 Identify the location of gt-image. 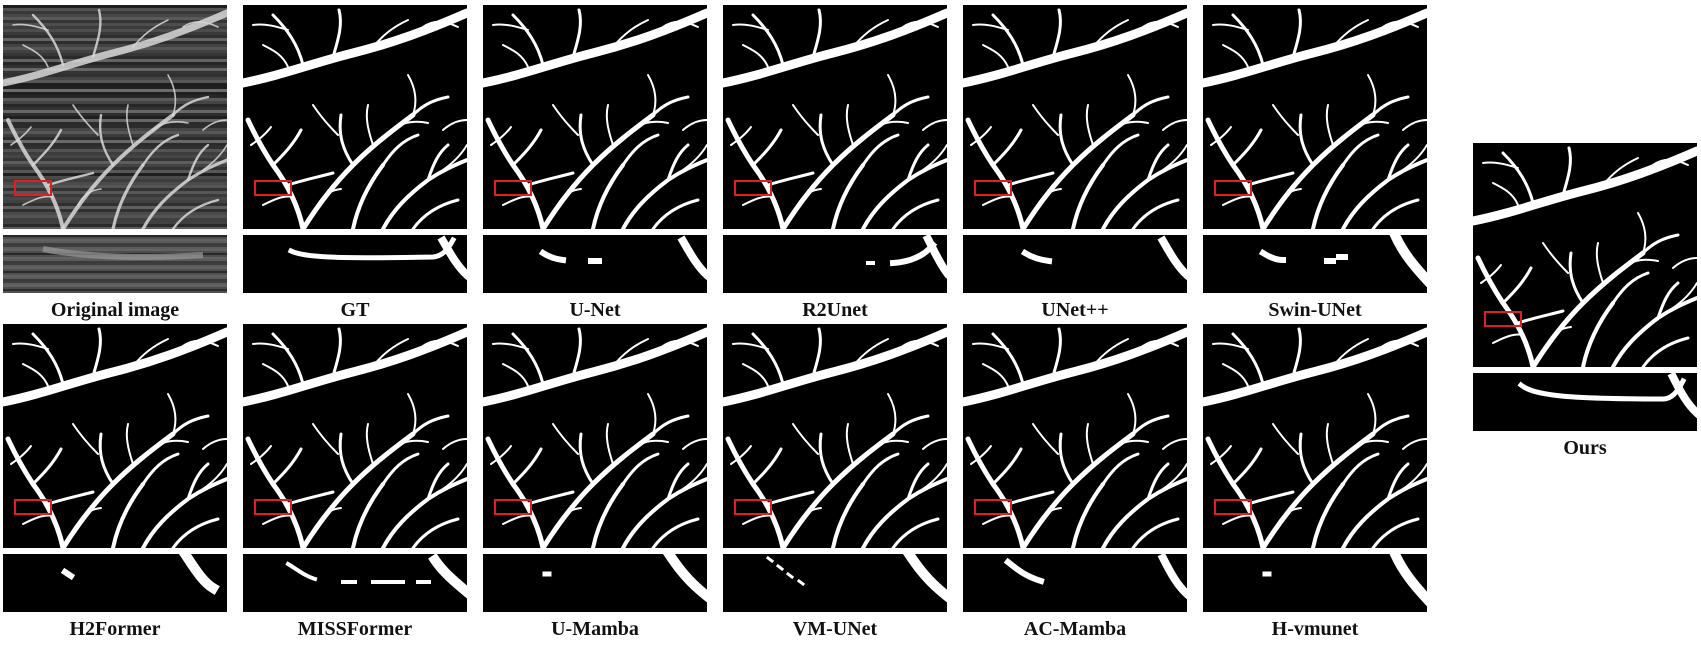
(355, 117).